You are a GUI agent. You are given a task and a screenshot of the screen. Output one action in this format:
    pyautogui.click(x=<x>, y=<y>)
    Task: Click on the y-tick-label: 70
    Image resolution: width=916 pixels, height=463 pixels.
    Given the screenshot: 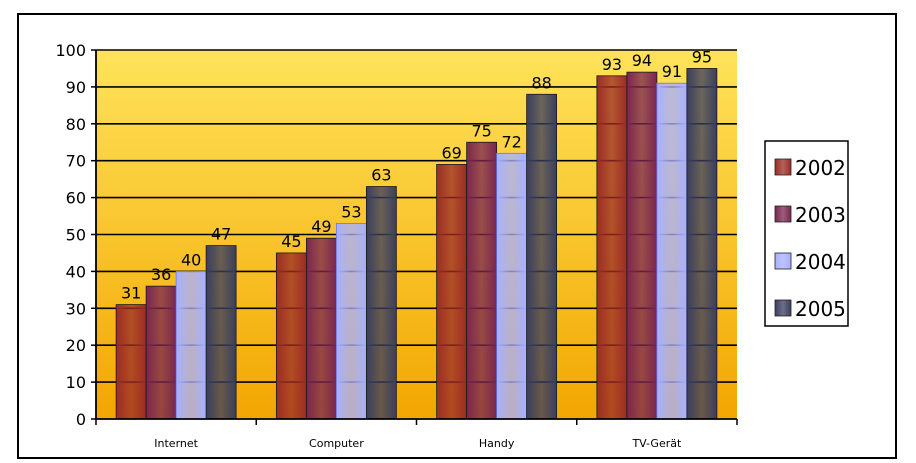 What is the action you would take?
    pyautogui.click(x=76, y=161)
    